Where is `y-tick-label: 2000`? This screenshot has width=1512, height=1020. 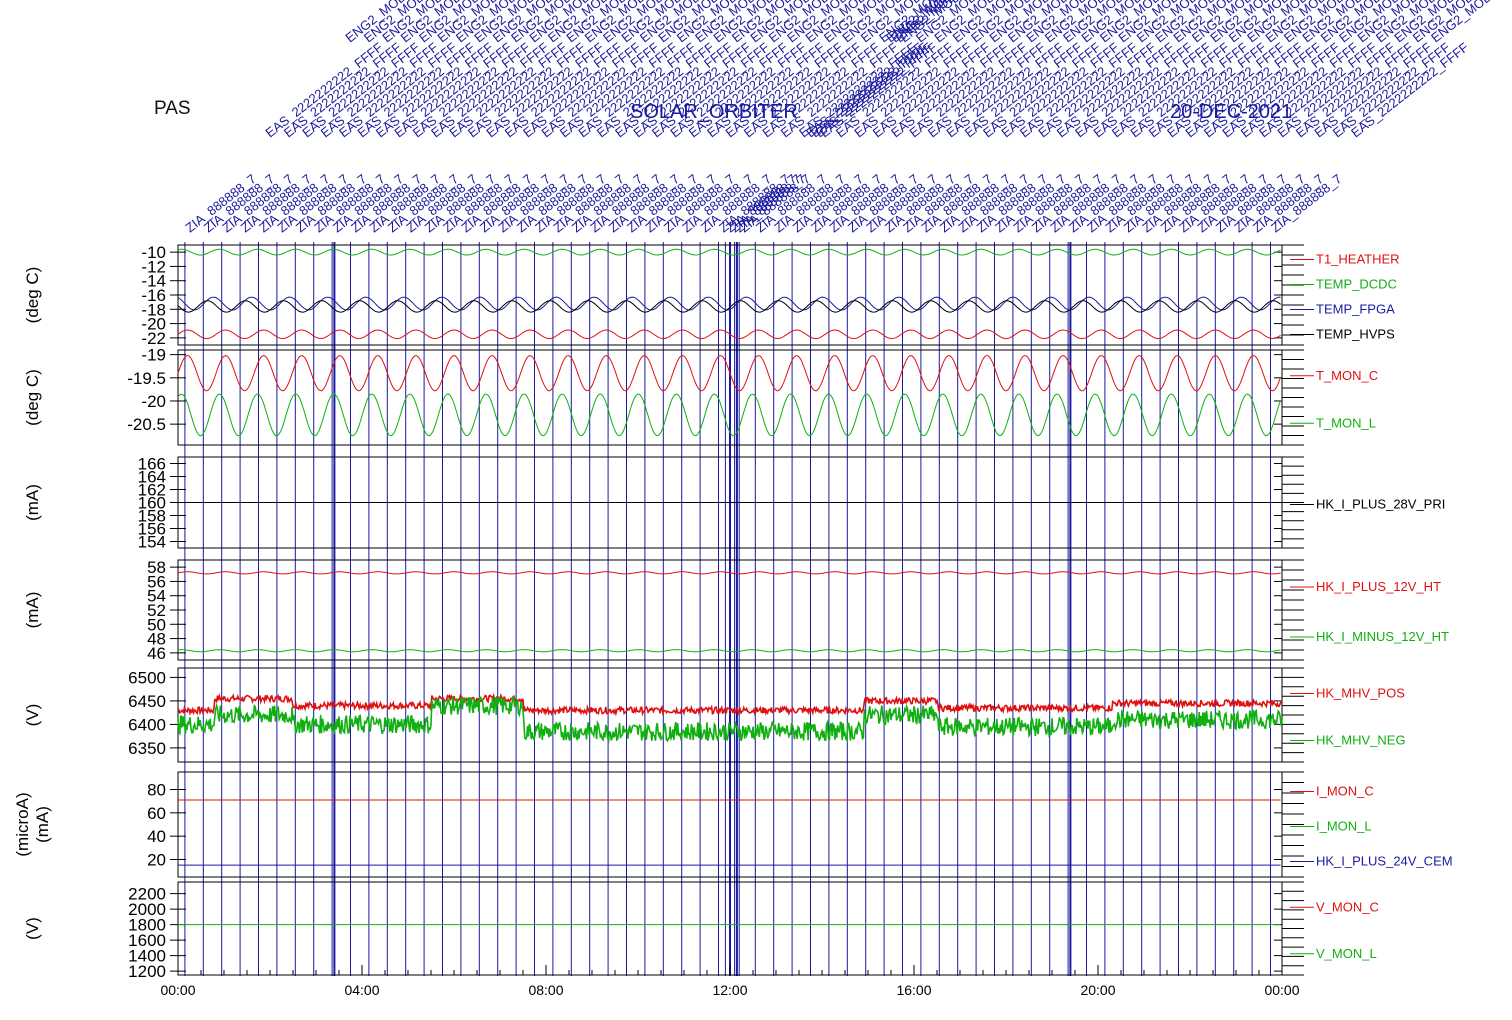 y-tick-label: 2000 is located at coordinates (147, 909).